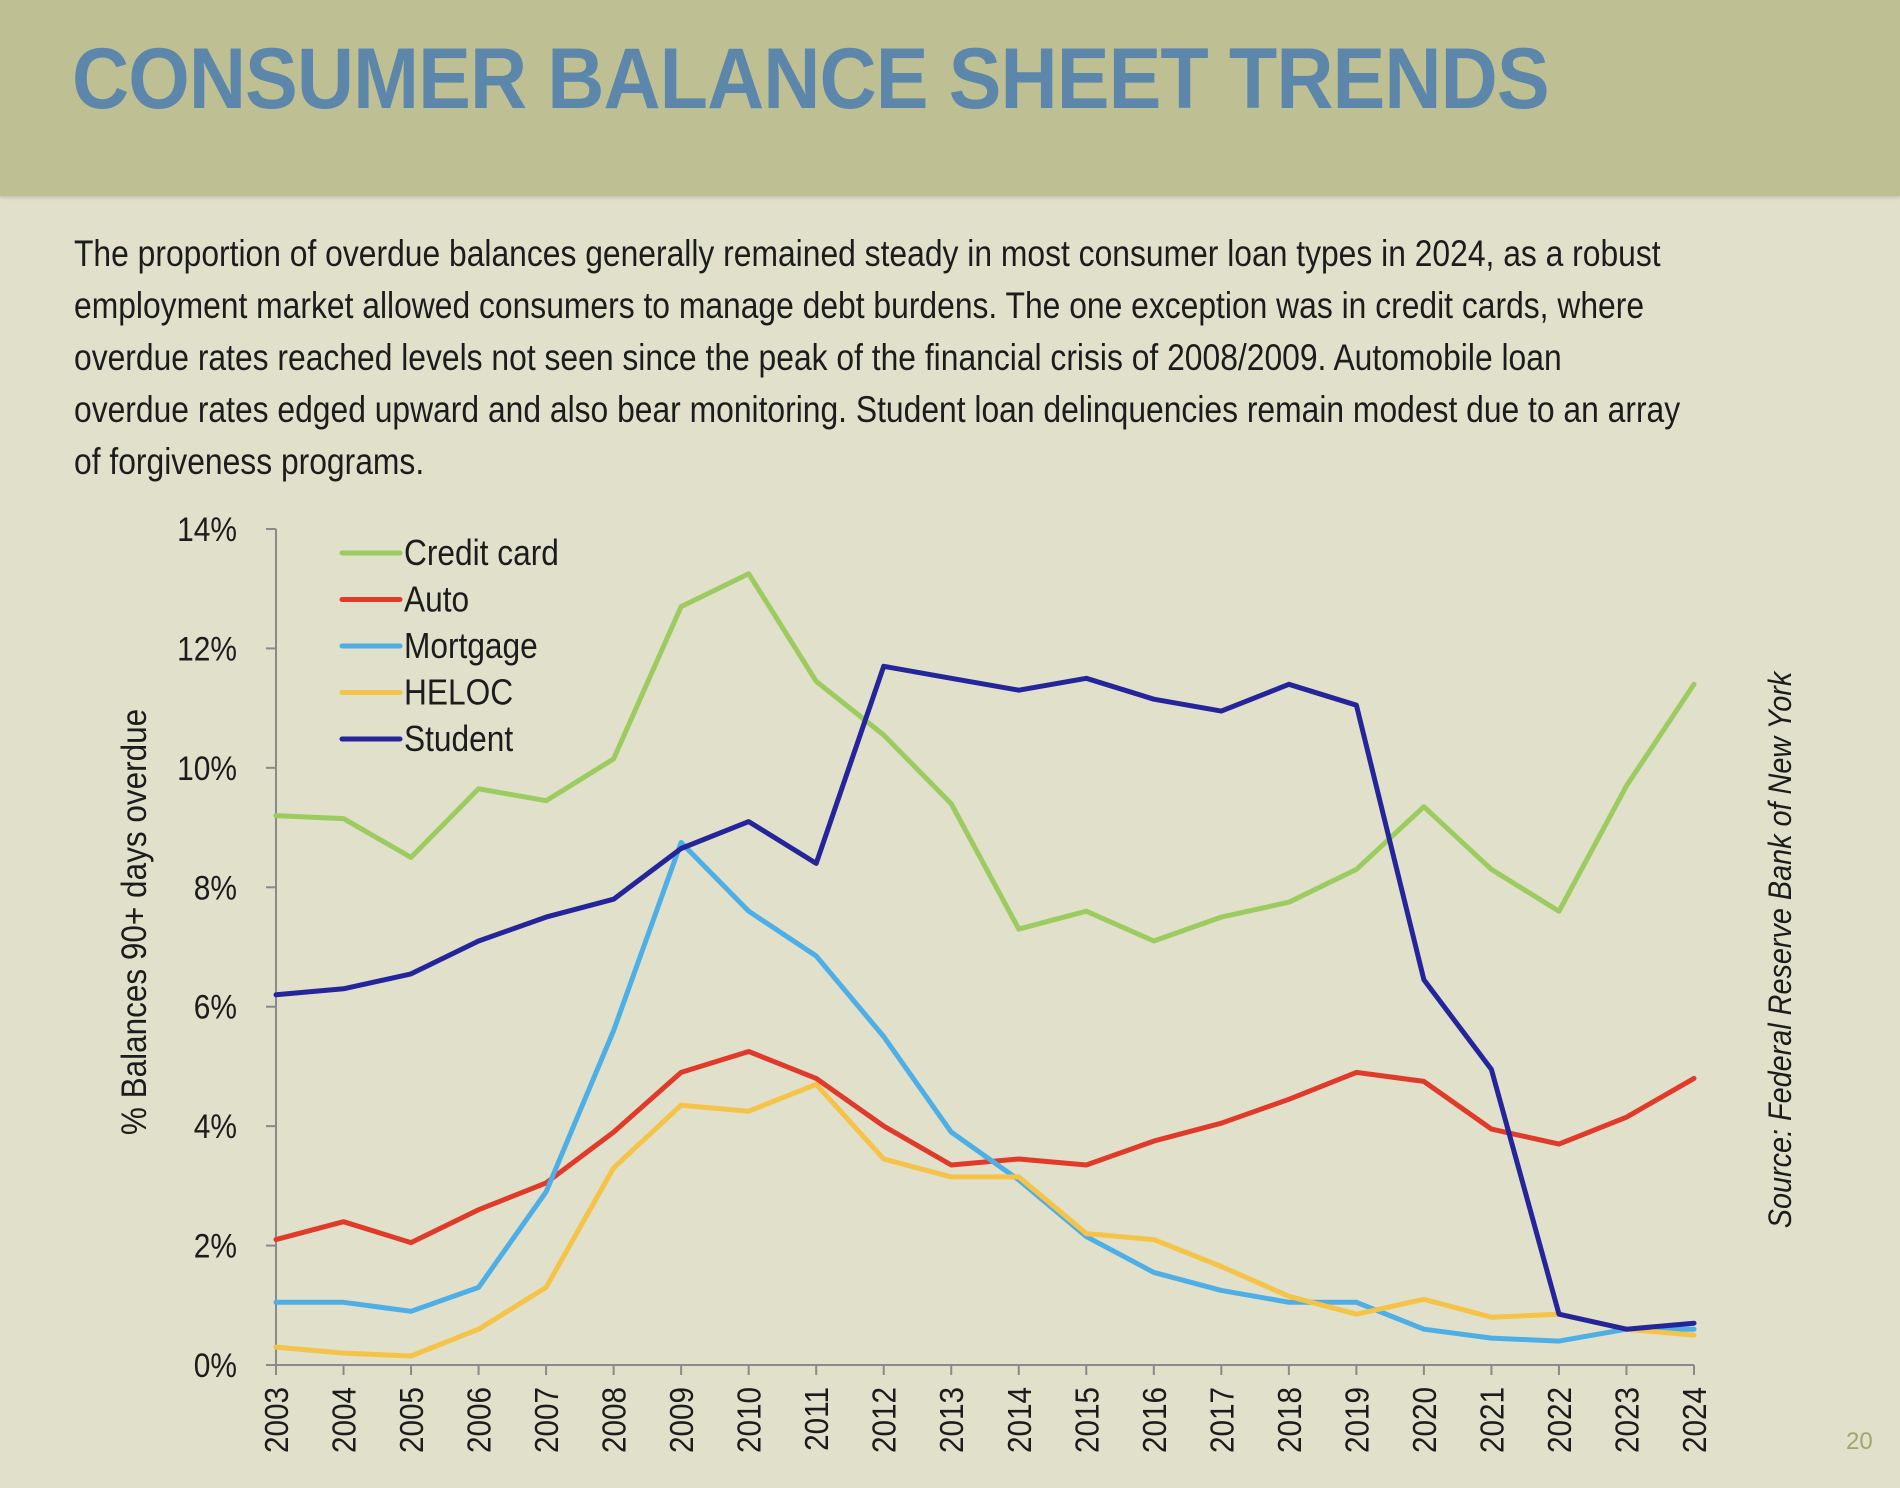  What do you see at coordinates (614, 1420) in the screenshot?
I see `x-tick-label: 2008` at bounding box center [614, 1420].